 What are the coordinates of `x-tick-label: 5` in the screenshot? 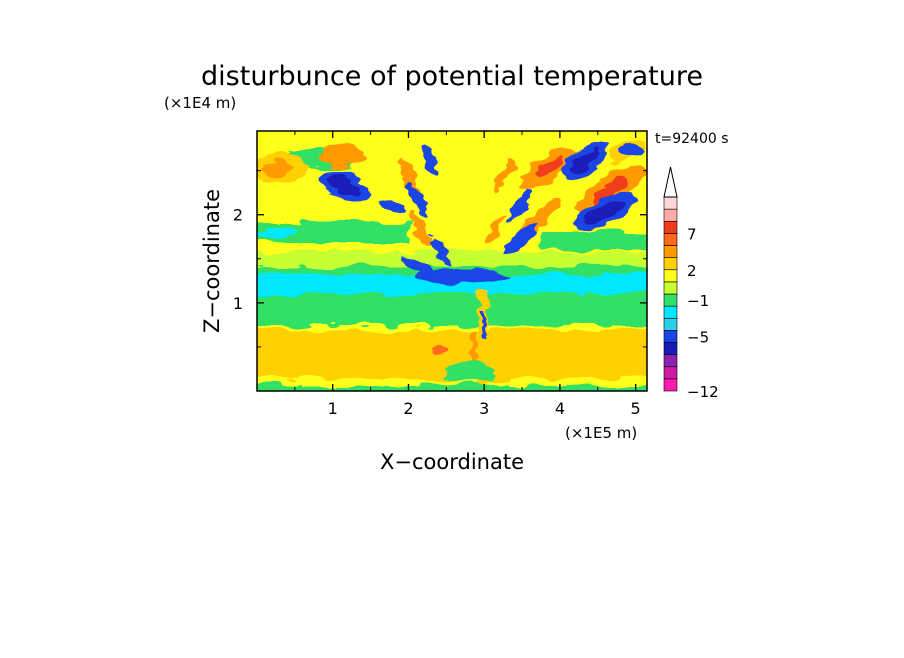 It's located at (636, 408).